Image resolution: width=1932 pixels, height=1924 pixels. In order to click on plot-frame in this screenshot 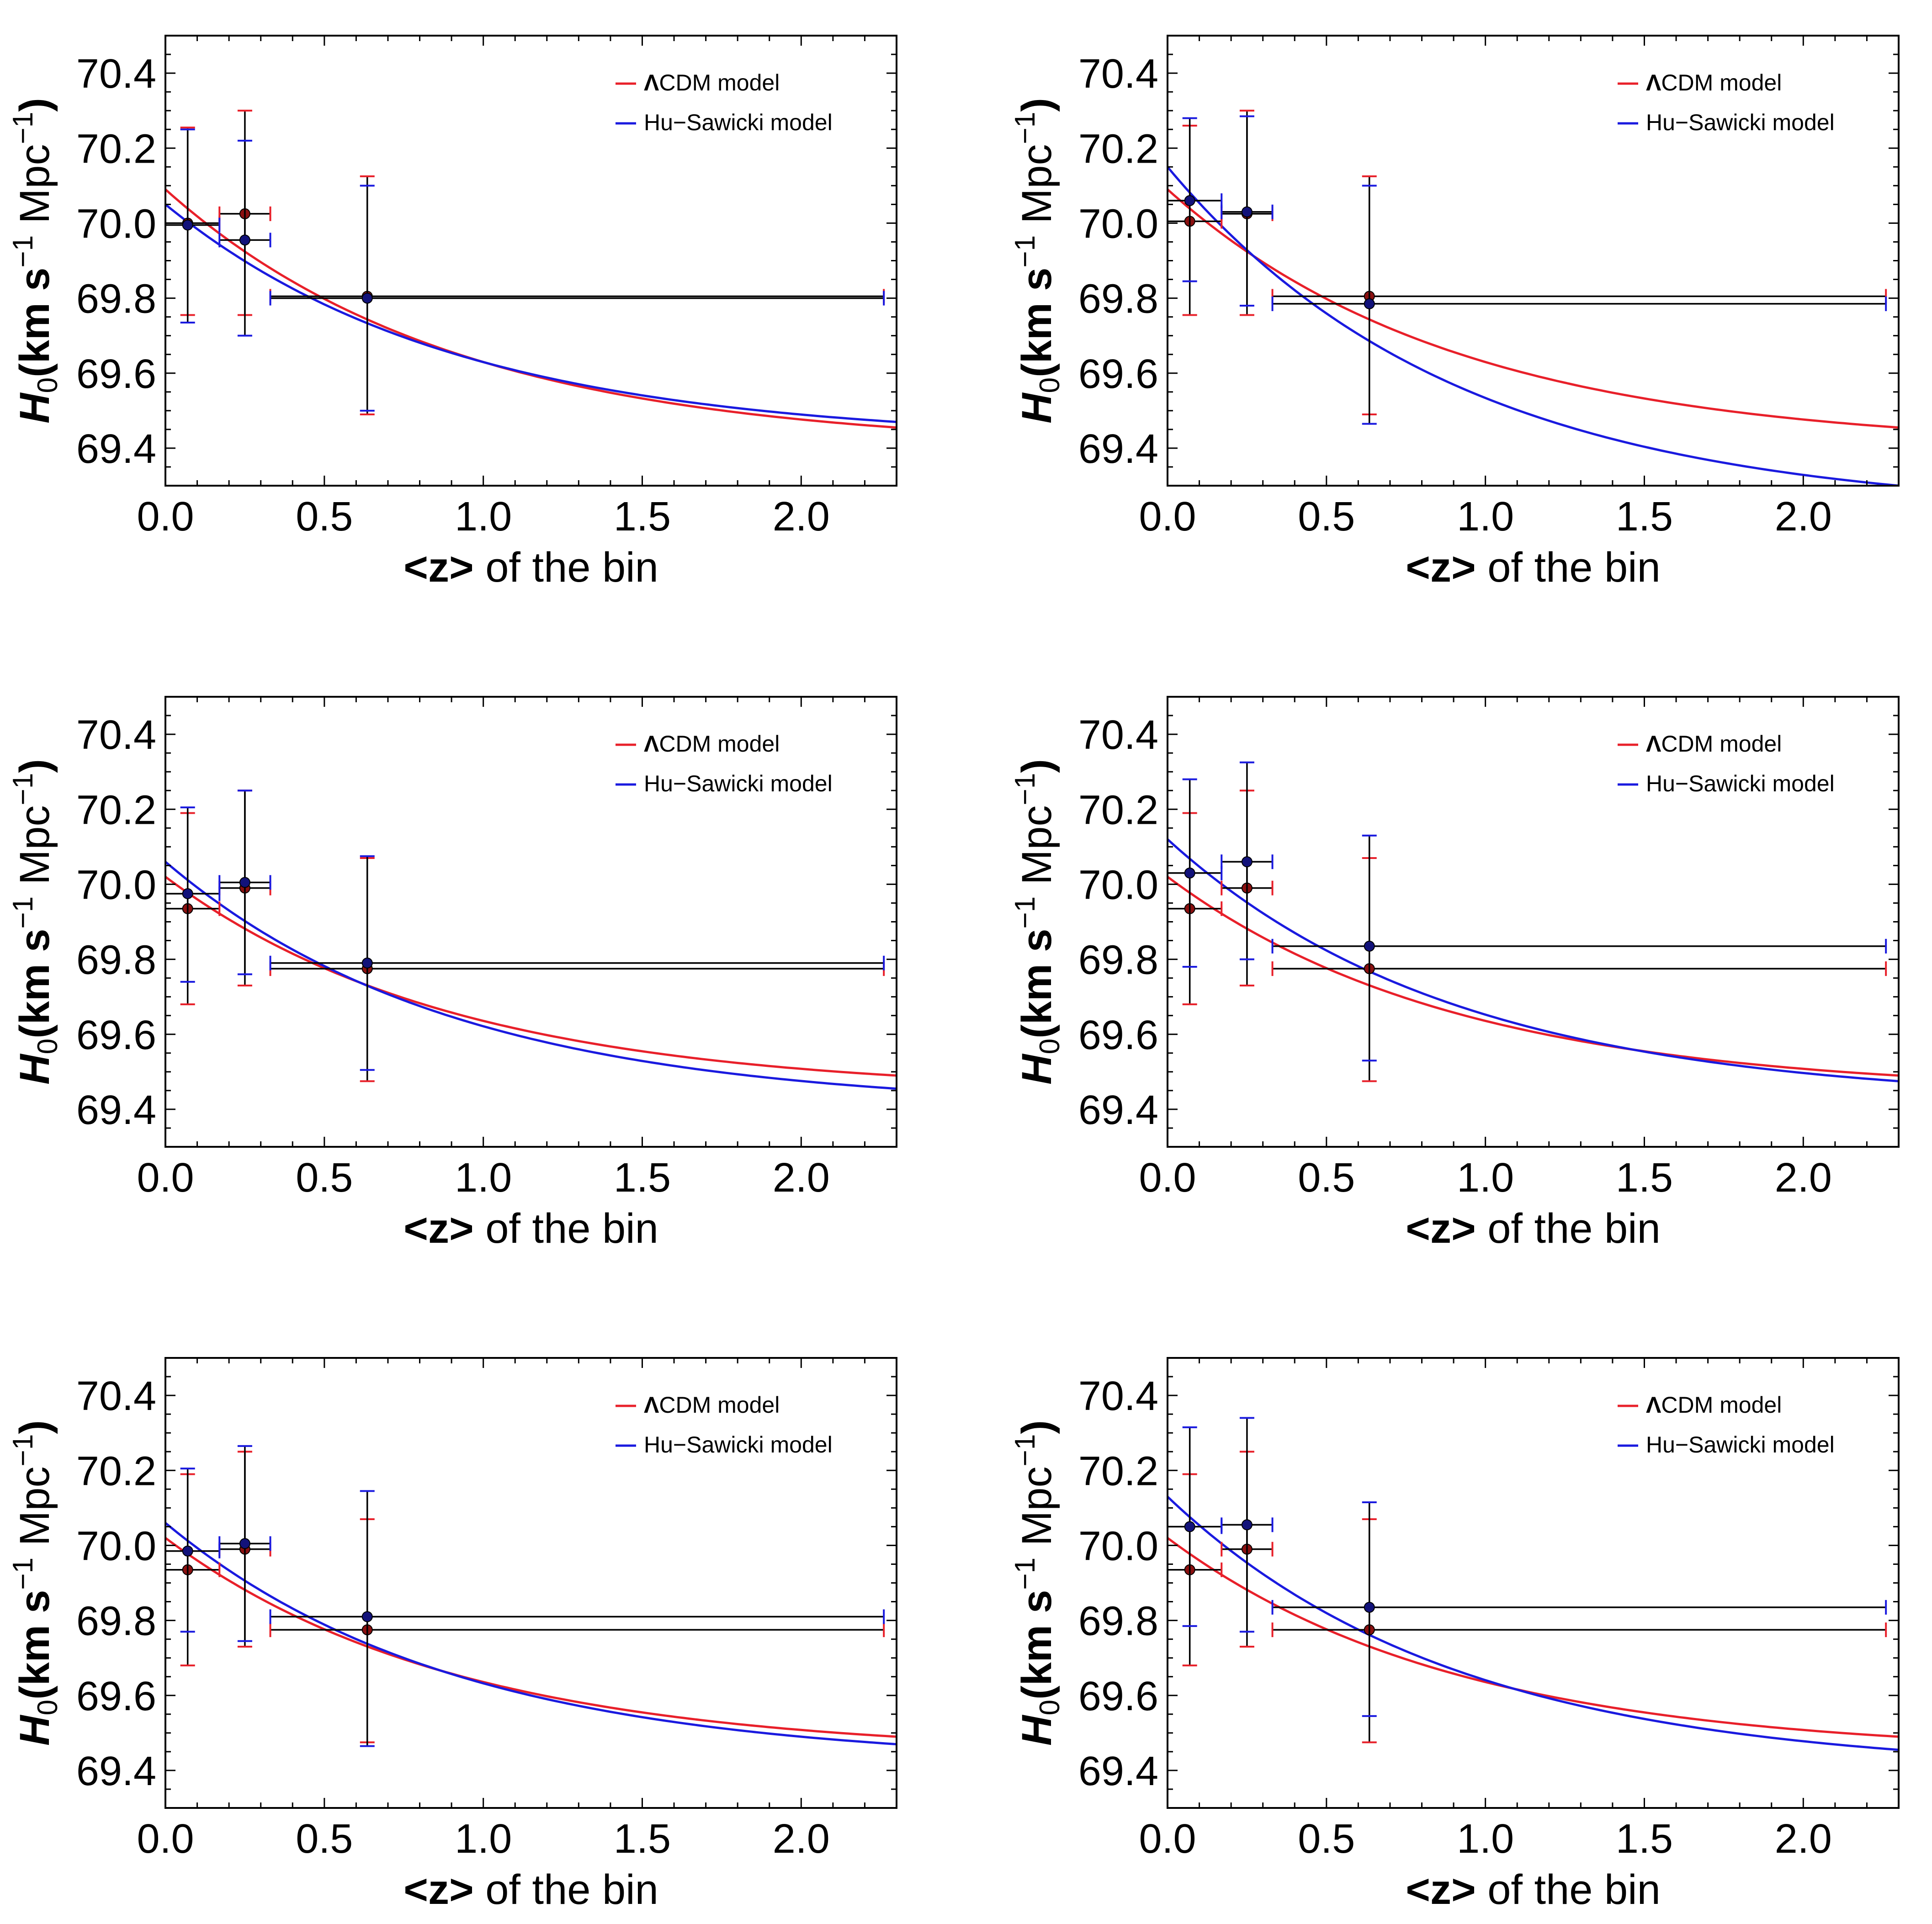, I will do `click(531, 1583)`.